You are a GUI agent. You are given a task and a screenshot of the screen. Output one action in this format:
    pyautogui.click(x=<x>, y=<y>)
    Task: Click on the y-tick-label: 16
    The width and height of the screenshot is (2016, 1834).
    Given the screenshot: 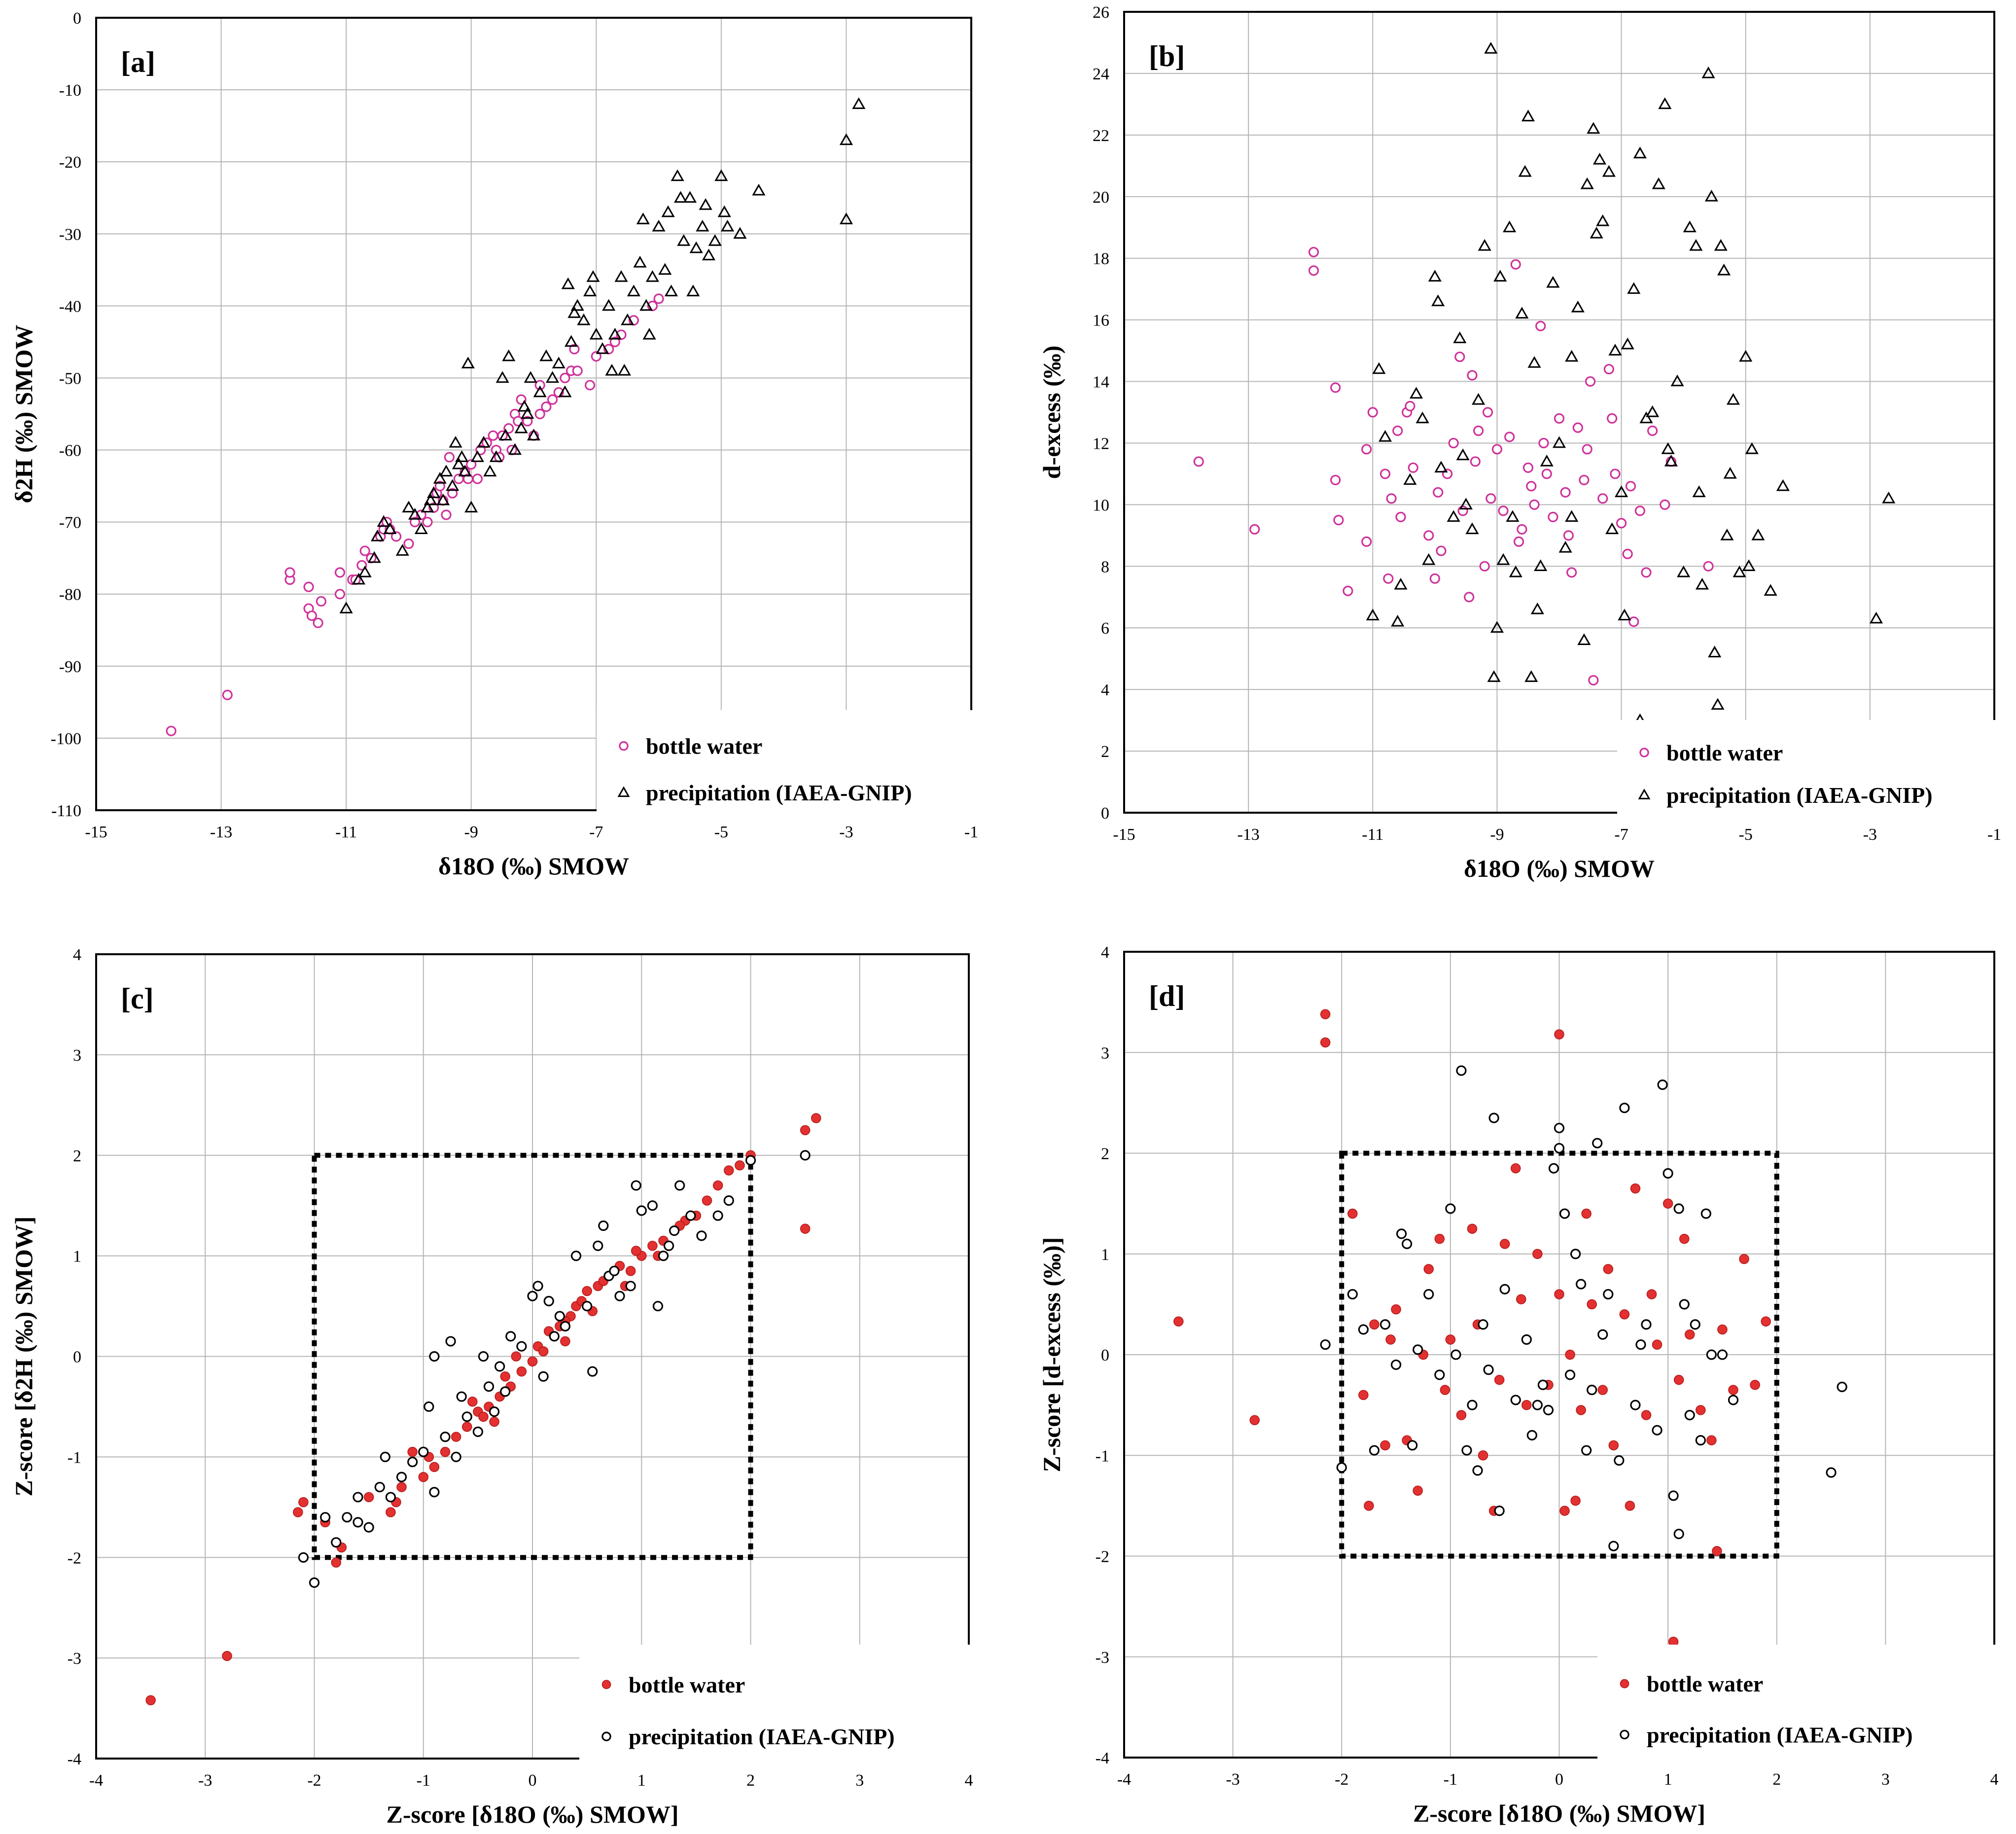 What is the action you would take?
    pyautogui.click(x=1101, y=321)
    